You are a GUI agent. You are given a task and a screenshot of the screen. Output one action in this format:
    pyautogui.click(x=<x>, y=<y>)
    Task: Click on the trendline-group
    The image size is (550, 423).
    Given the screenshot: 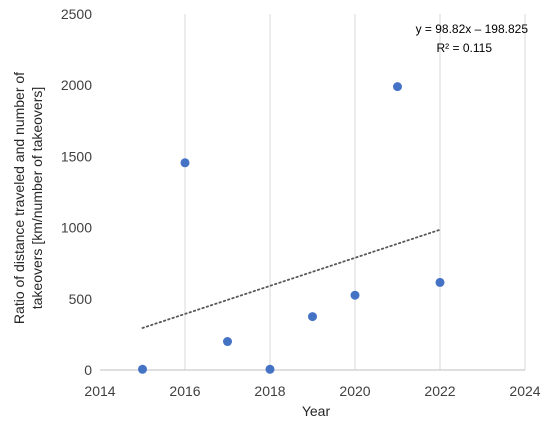 What is the action you would take?
    pyautogui.click(x=291, y=278)
    